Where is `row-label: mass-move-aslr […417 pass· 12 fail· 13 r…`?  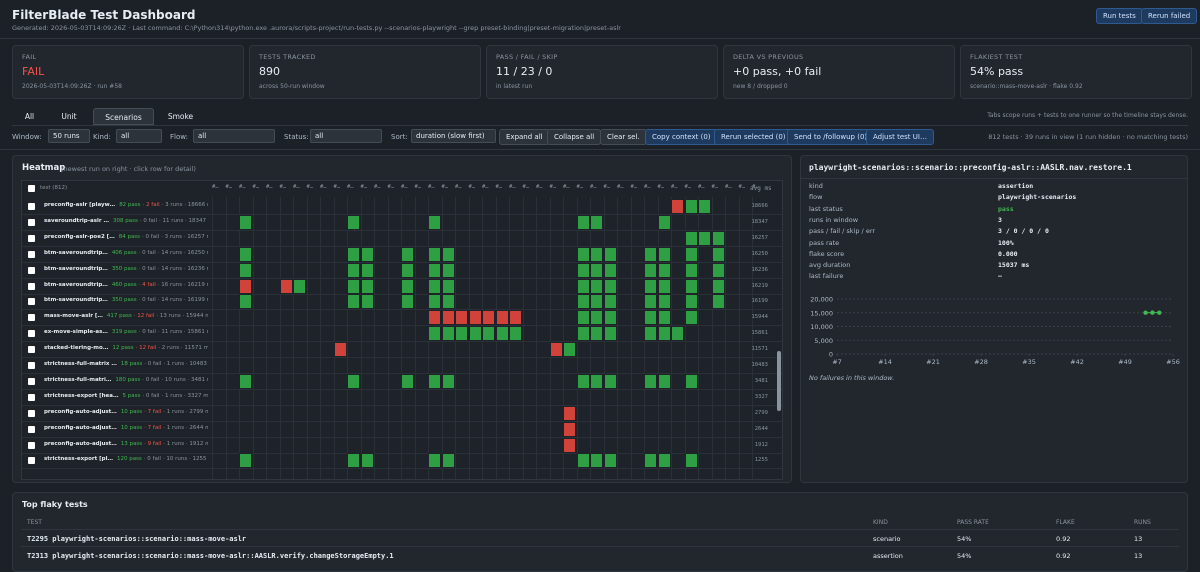
row-label: mass-move-aslr […417 pass· 12 fail· 13 r… is located at coordinates (124, 316).